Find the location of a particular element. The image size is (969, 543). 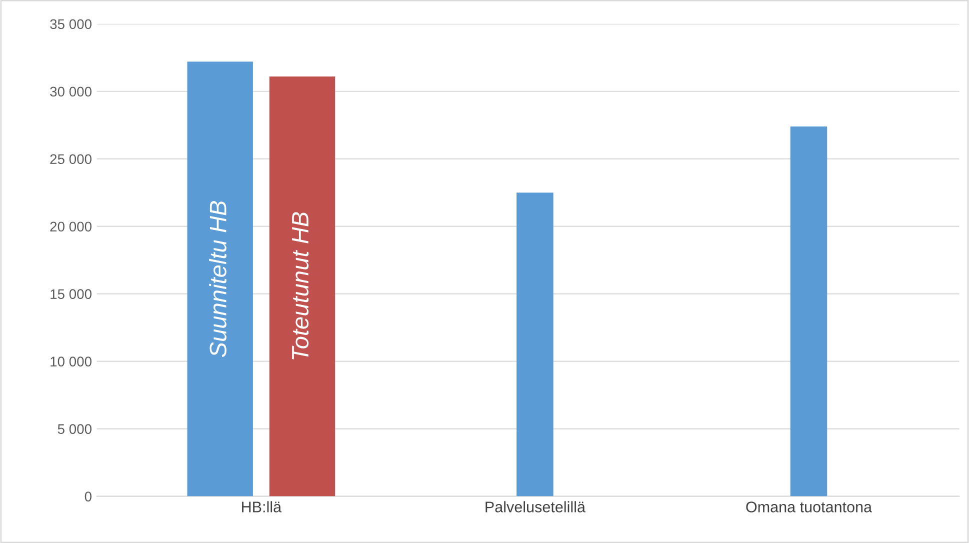

y-tick-label: 25 000 is located at coordinates (71, 159).